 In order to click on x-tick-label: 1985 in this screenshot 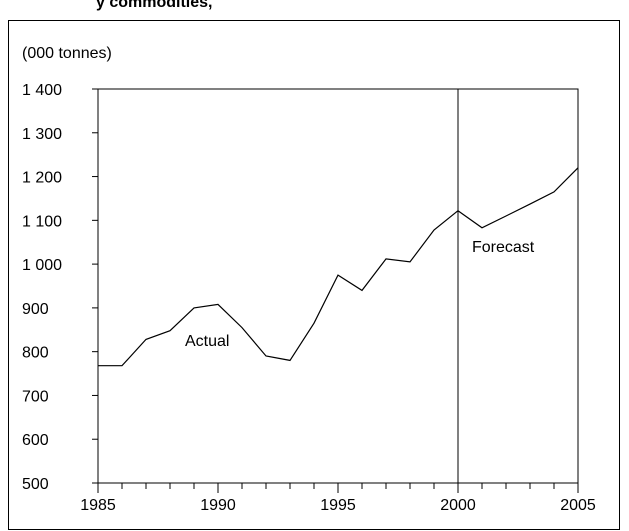, I will do `click(98, 505)`.